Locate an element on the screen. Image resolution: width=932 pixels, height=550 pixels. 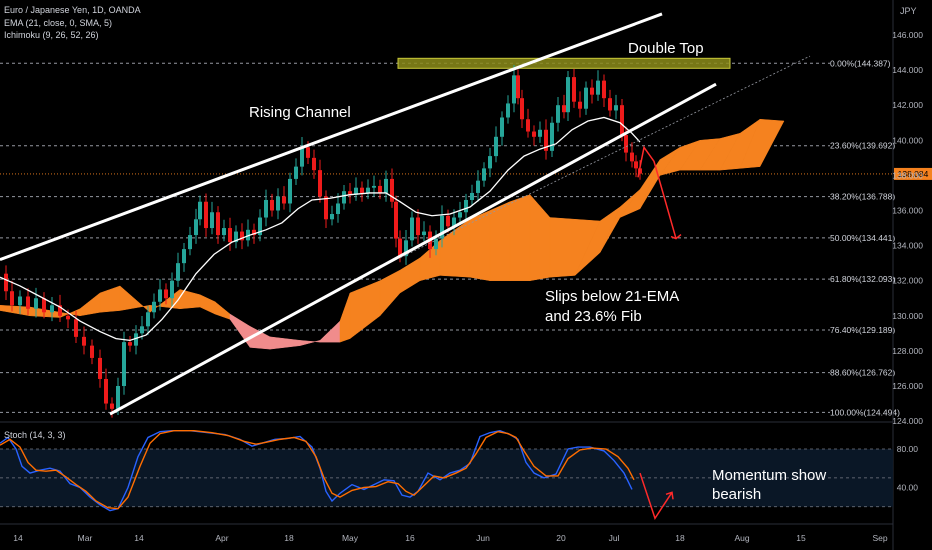
currency-label: JPY is located at coordinates (908, 11).